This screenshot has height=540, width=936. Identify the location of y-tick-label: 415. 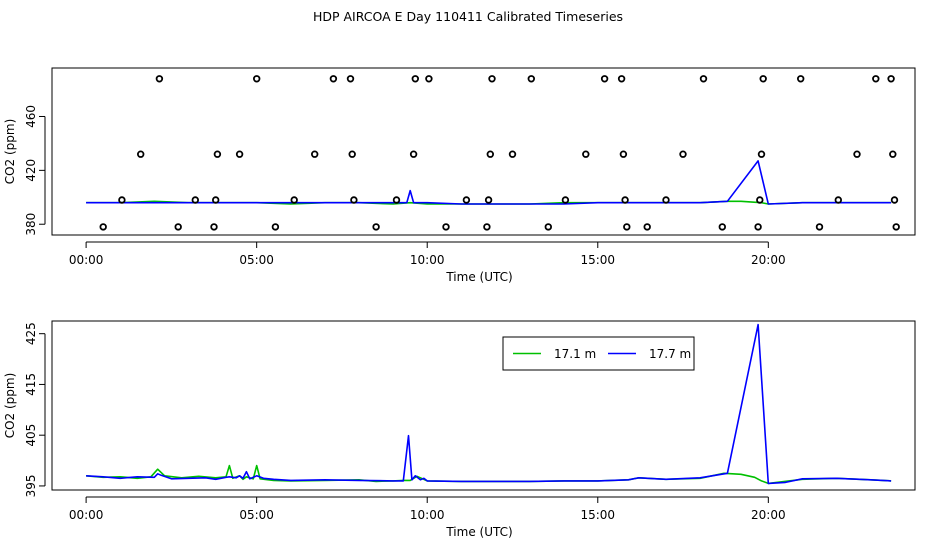
(31, 384).